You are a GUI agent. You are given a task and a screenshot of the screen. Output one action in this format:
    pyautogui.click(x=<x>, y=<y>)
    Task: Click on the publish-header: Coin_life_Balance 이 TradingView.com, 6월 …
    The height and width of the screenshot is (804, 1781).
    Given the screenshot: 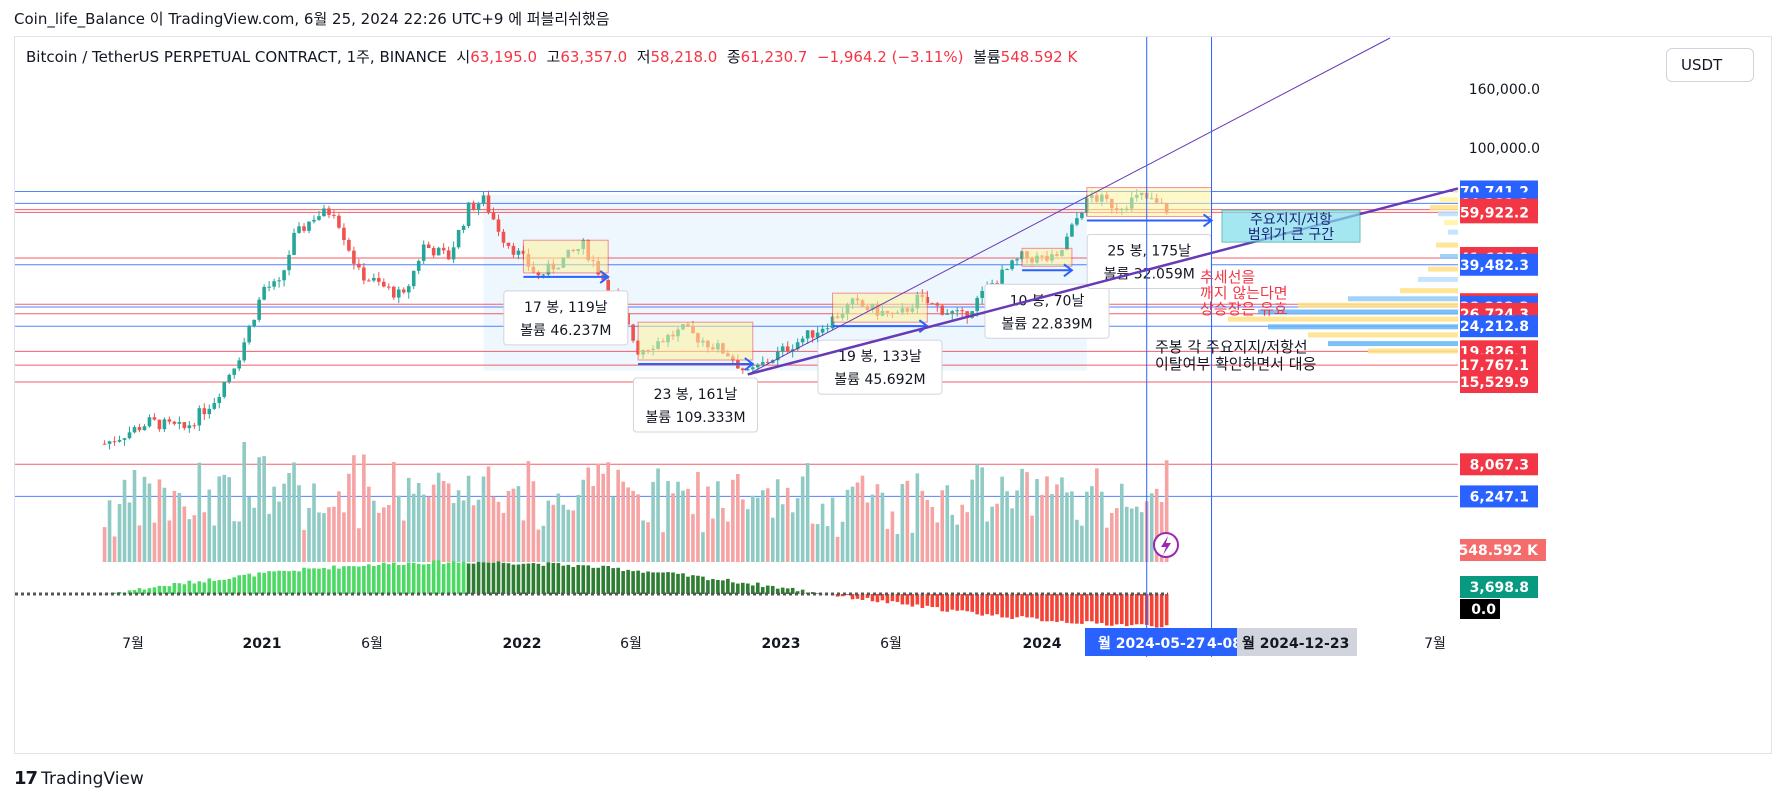 What is the action you would take?
    pyautogui.click(x=312, y=19)
    